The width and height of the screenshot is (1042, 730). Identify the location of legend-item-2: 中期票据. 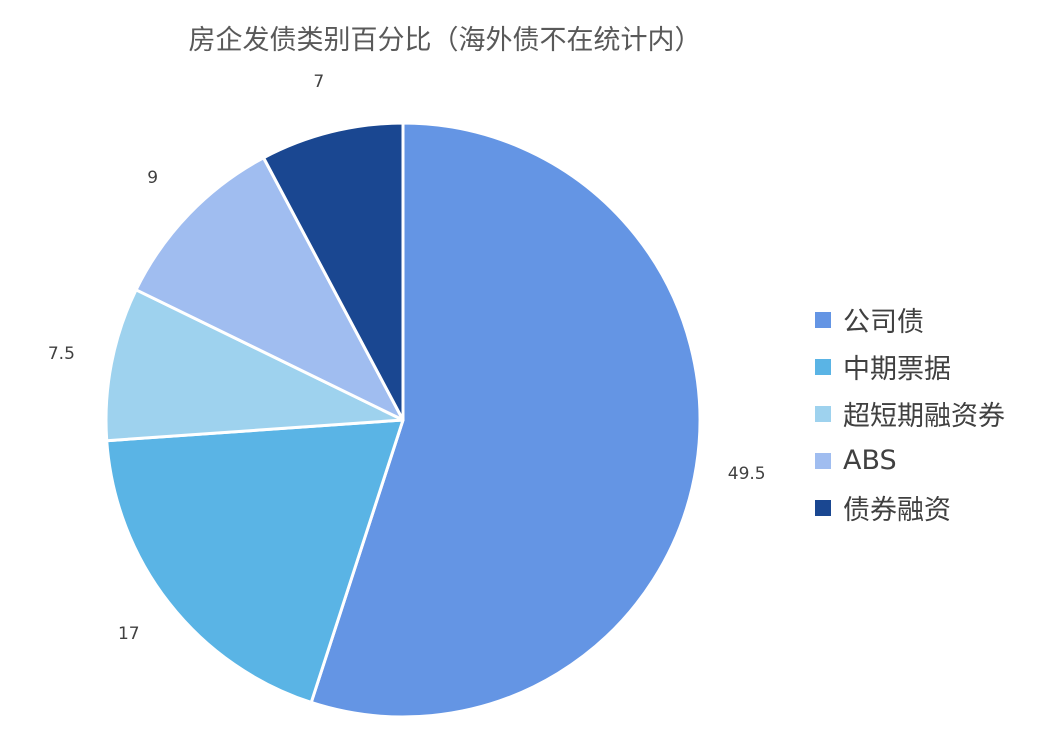
(910, 366).